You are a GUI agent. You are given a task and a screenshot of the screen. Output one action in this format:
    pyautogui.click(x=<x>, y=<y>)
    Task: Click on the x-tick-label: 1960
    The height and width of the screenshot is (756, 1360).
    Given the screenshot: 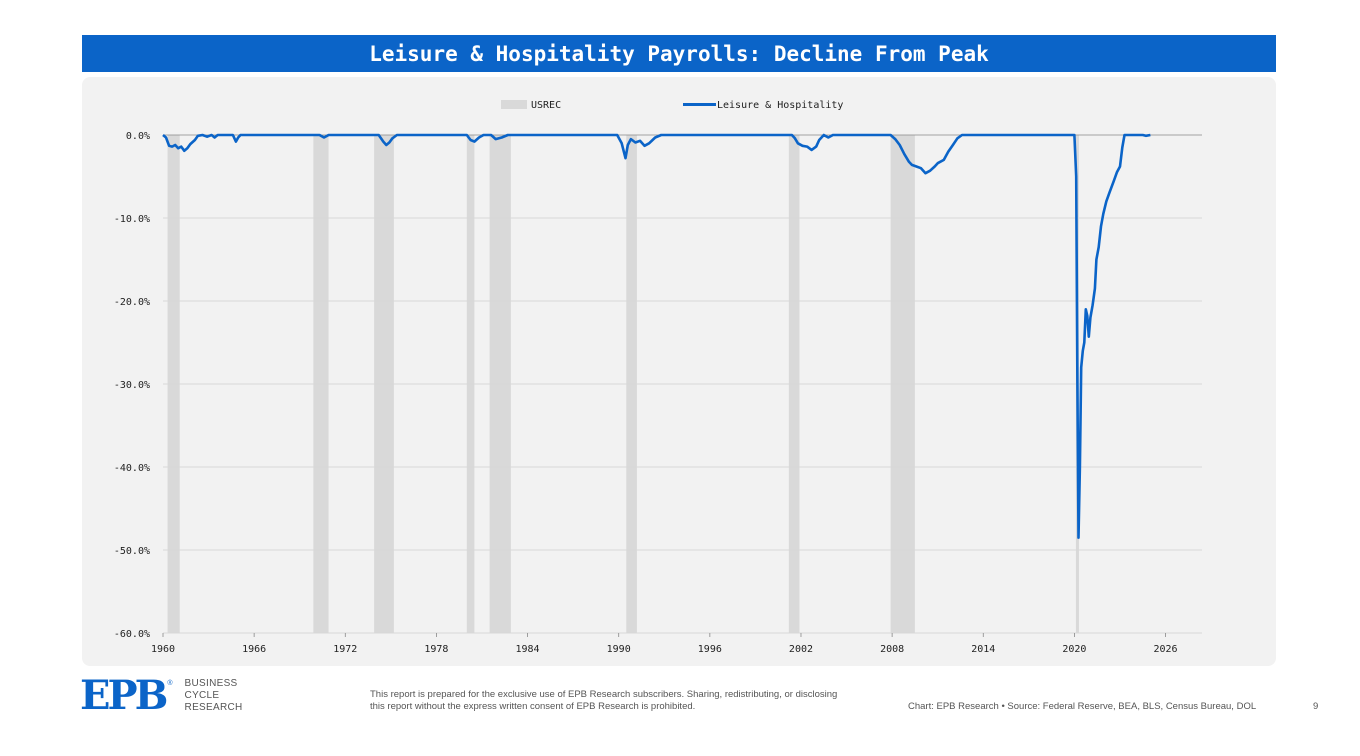 What is the action you would take?
    pyautogui.click(x=163, y=649)
    